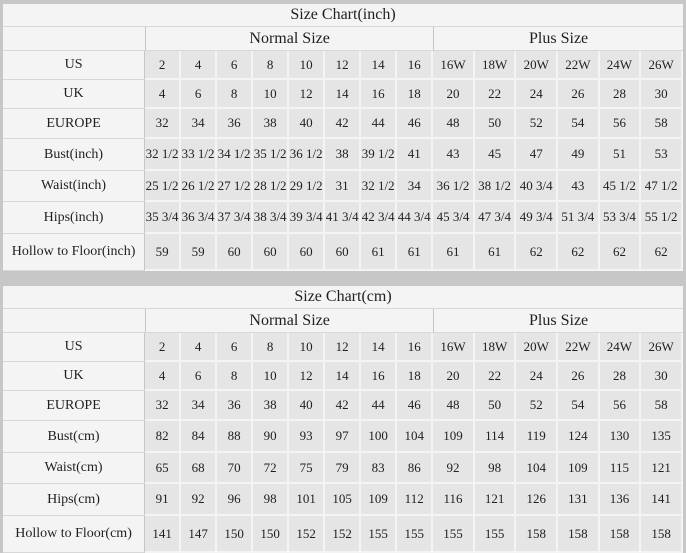  What do you see at coordinates (163, 252) in the screenshot?
I see `size-value-cell: 59` at bounding box center [163, 252].